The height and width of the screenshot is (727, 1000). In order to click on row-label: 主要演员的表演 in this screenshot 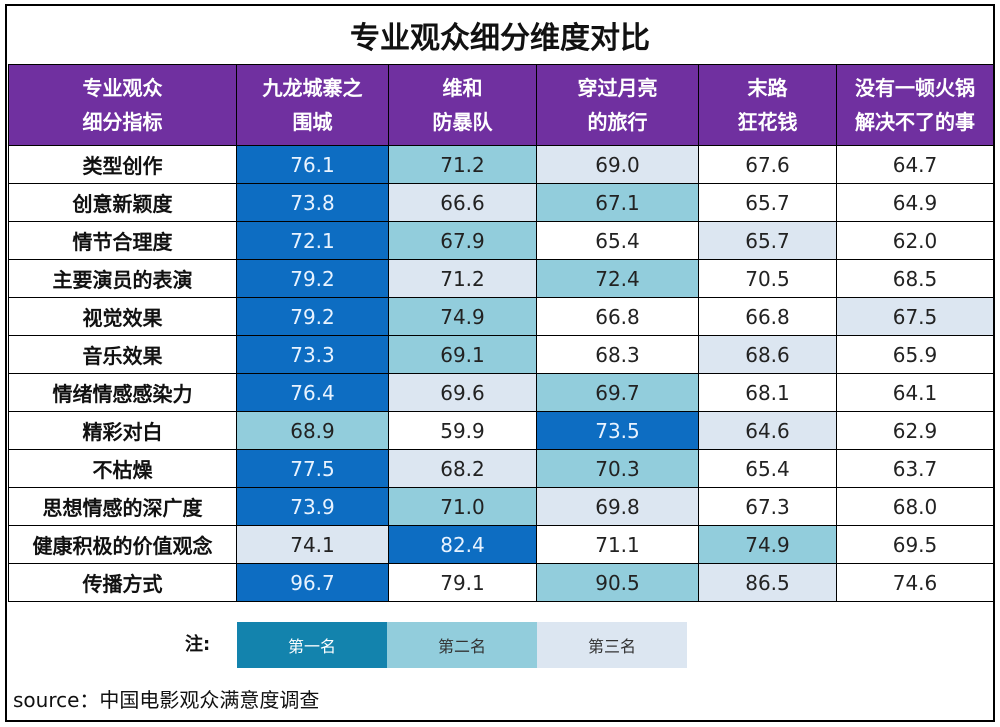, I will do `click(122, 278)`.